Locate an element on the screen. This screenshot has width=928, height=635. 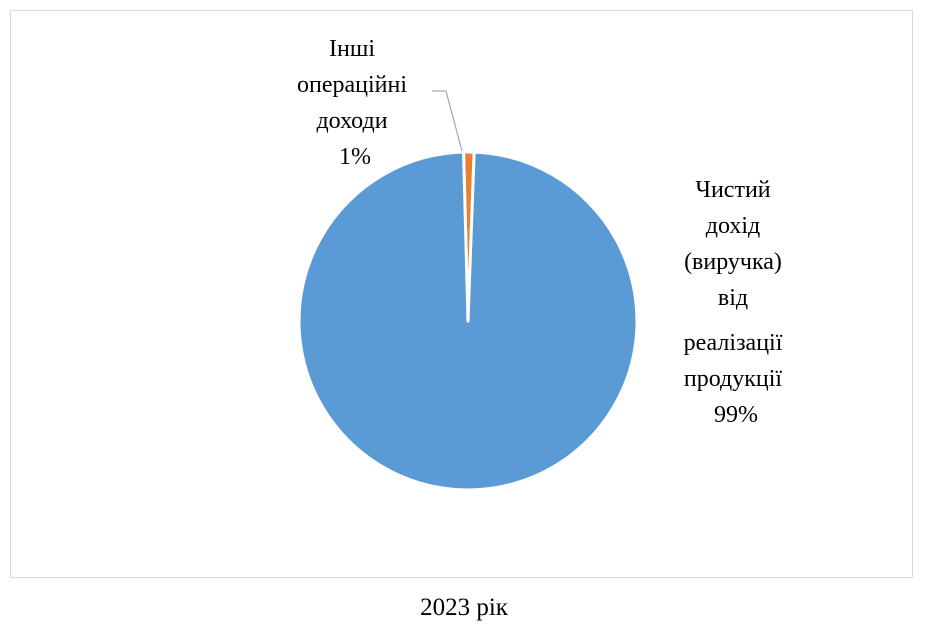
label-line: Інші is located at coordinates (352, 49).